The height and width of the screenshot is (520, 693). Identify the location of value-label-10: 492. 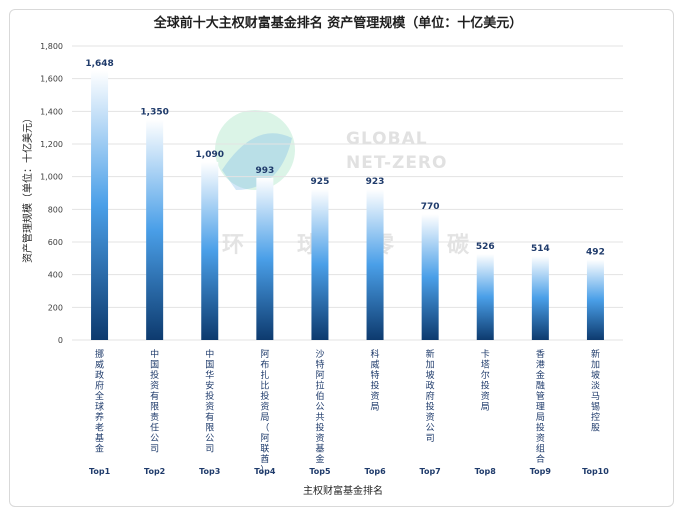
(595, 253).